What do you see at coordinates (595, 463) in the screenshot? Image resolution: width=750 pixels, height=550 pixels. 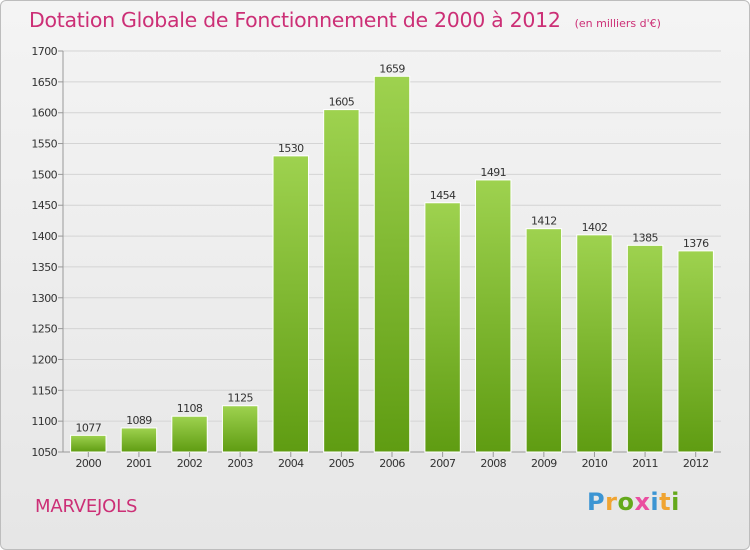 I see `x-tick-label: 2010` at bounding box center [595, 463].